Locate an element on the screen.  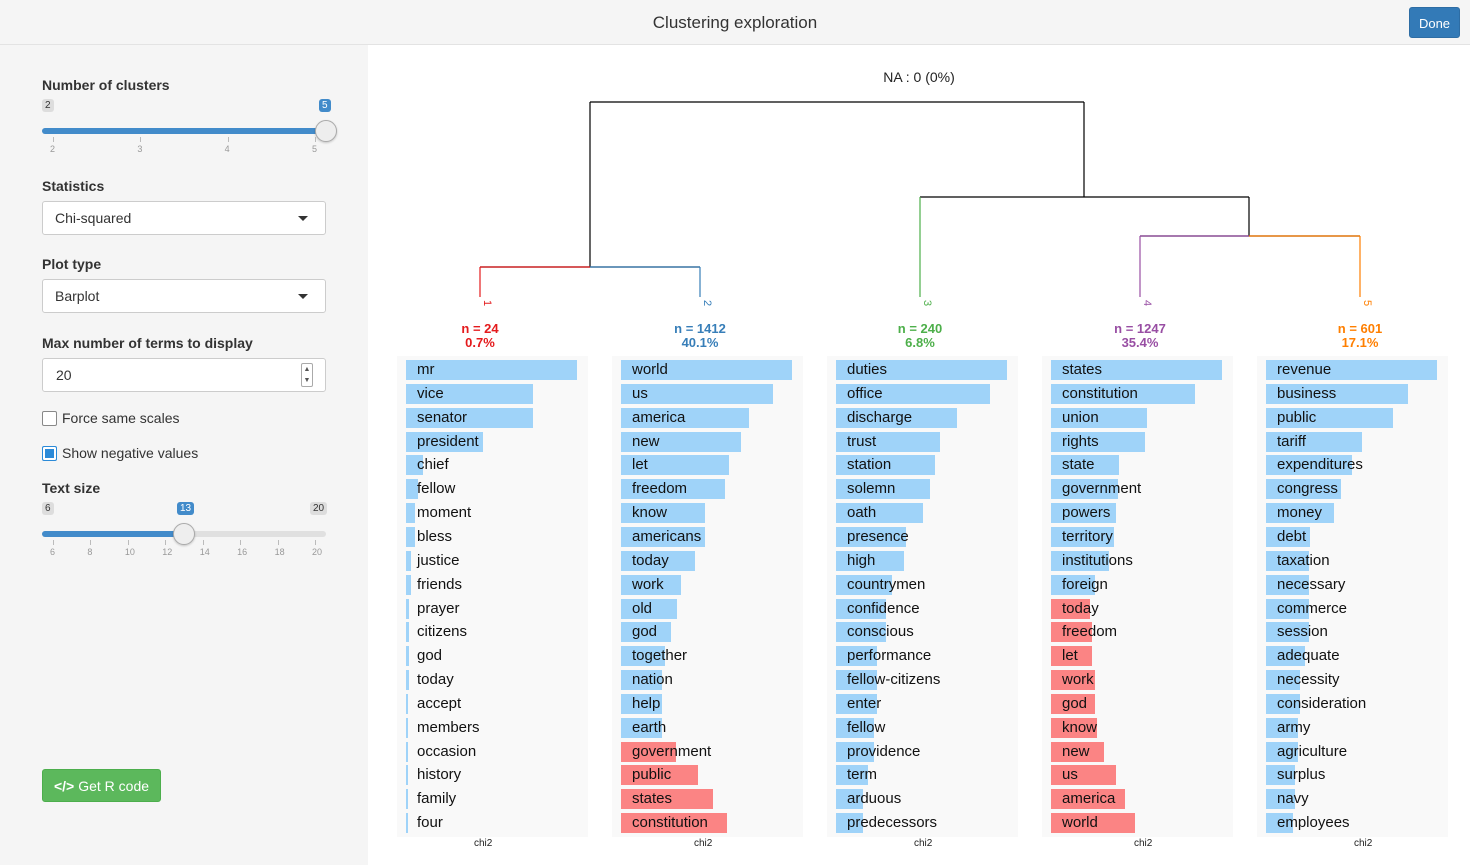
text-size-slider-tick-label: 20 is located at coordinates (317, 552).